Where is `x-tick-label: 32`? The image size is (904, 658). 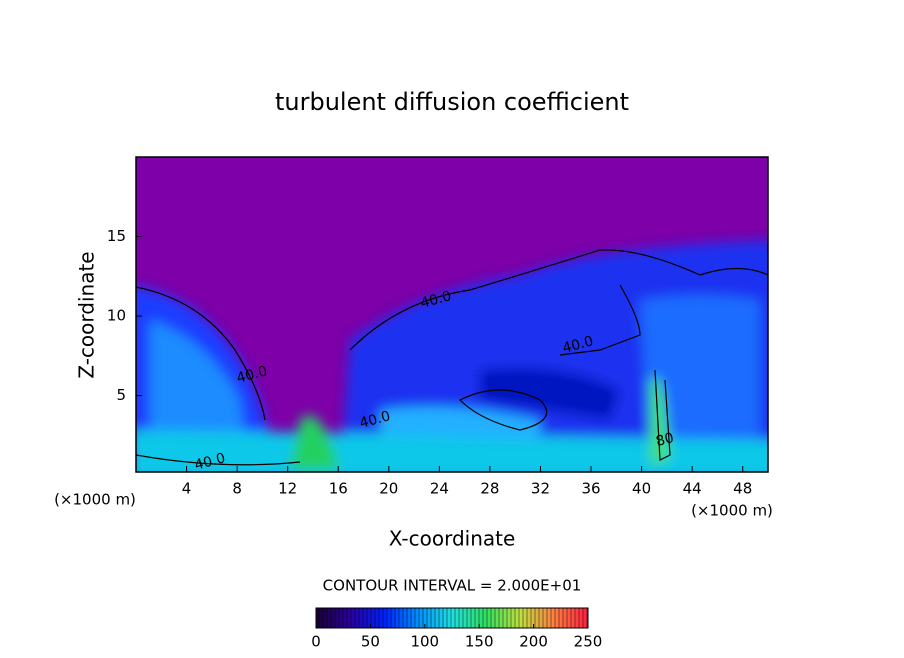 x-tick-label: 32 is located at coordinates (540, 489).